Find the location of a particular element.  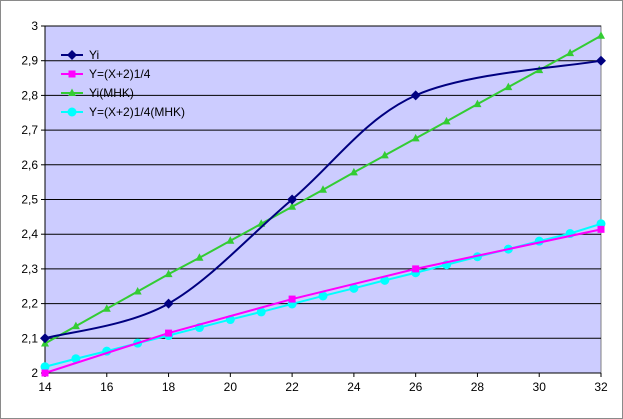

legend-item-3: Y=(X+2)1/4(MHK) is located at coordinates (123, 112).